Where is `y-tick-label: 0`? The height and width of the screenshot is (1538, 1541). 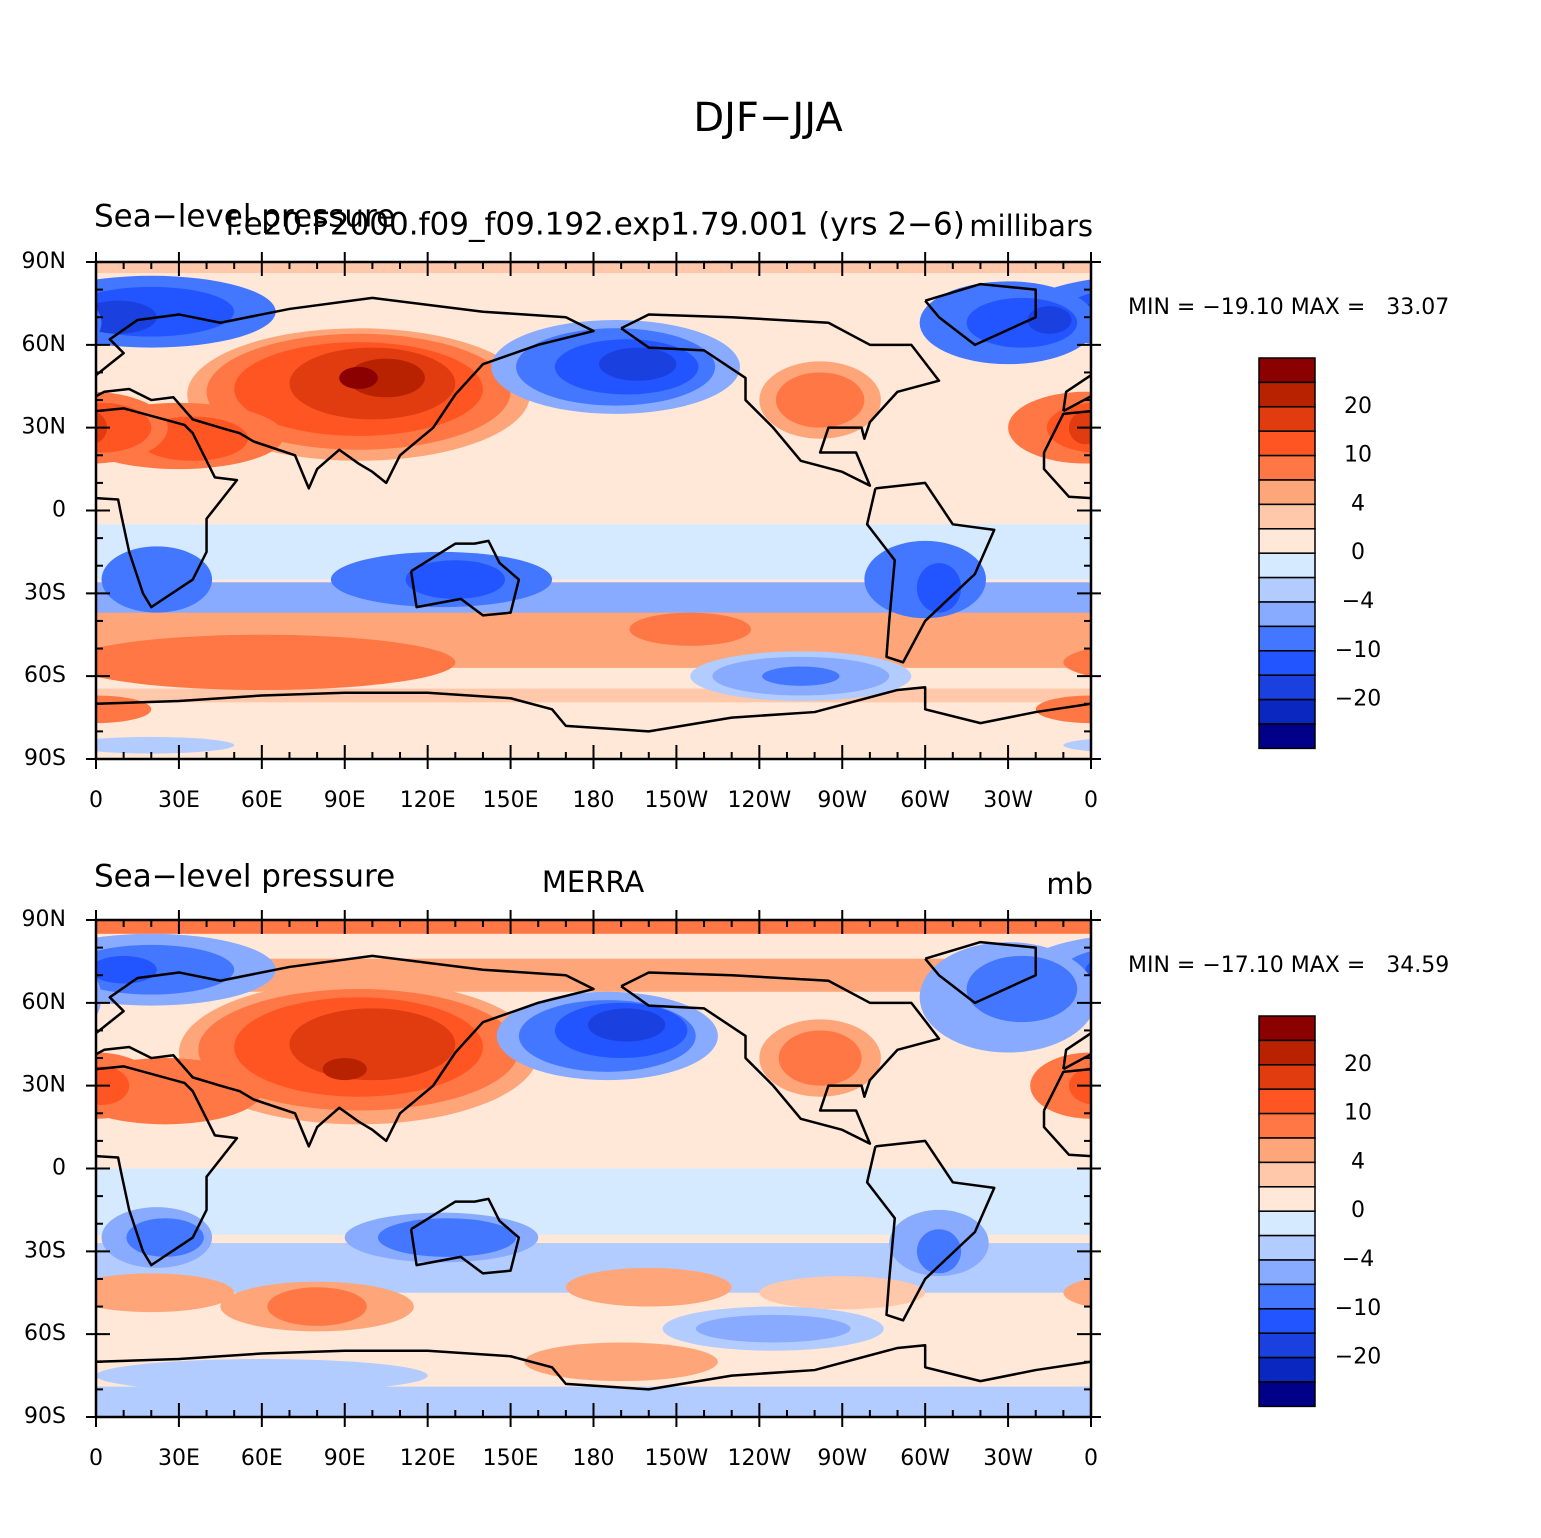
y-tick-label: 0 is located at coordinates (59, 1168).